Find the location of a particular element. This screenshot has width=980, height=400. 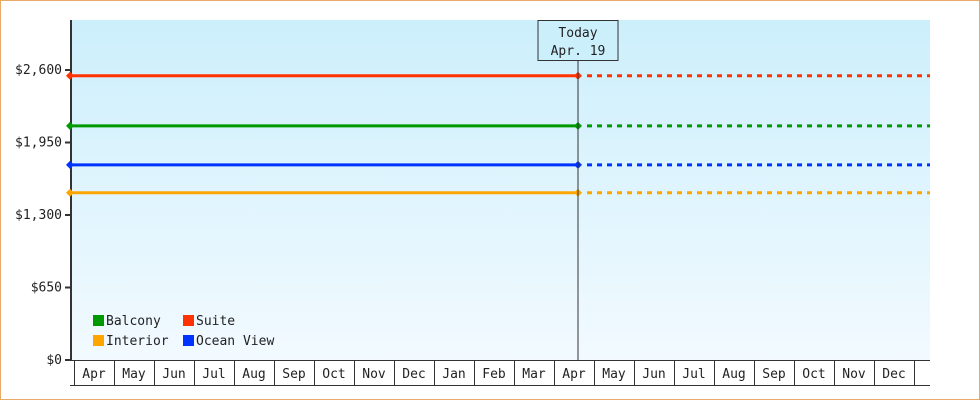

y-tick-label: $0 is located at coordinates (54, 360).